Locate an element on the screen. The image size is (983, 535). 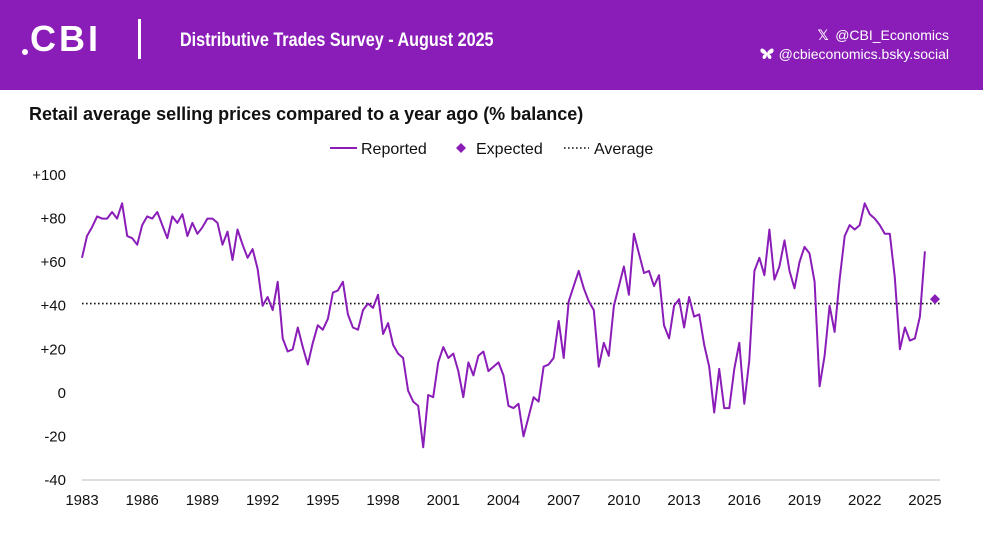
y-tick-label: -20 is located at coordinates (55, 436).